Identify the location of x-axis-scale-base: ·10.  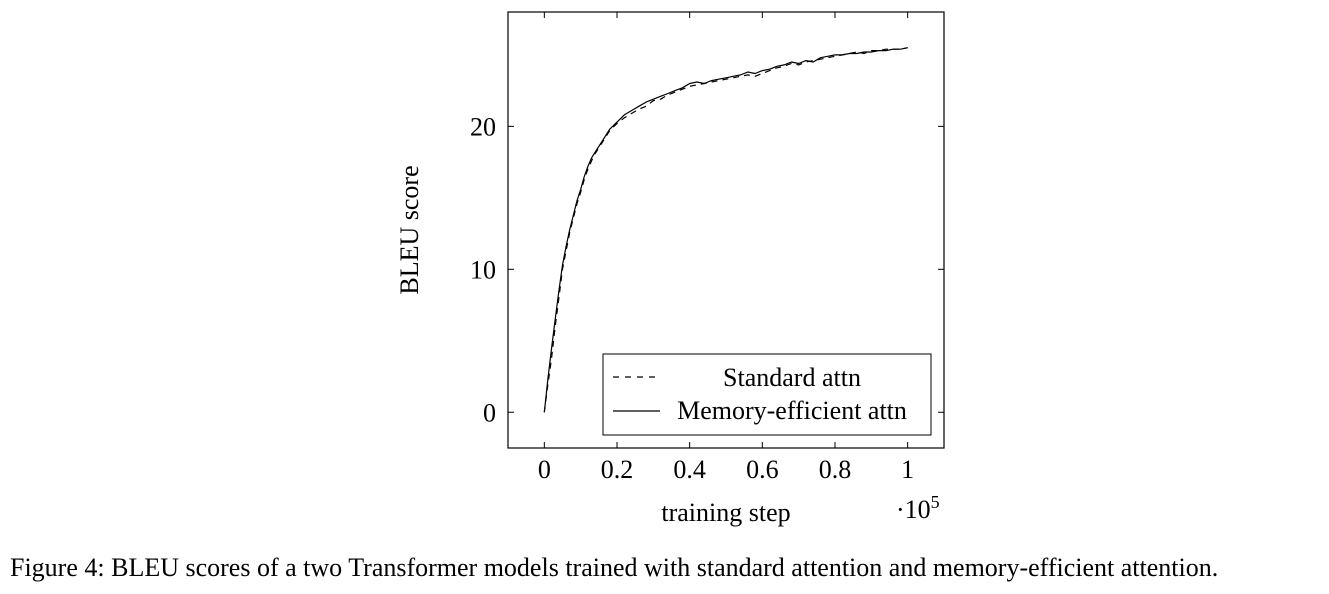
(913, 509).